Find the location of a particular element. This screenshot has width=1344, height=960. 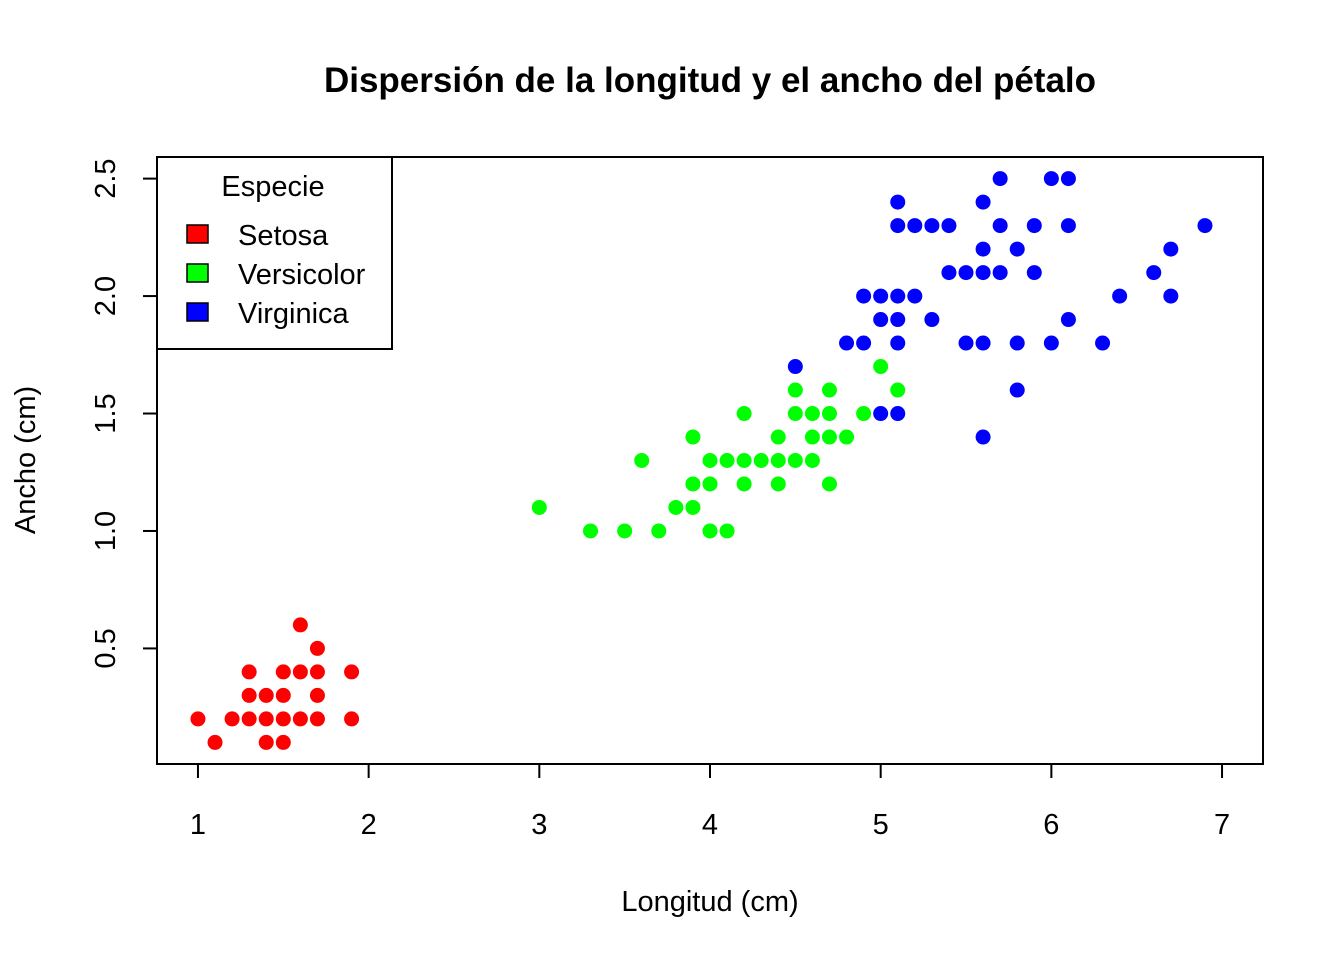

legend-label-versicolor: Versicolor is located at coordinates (302, 275).